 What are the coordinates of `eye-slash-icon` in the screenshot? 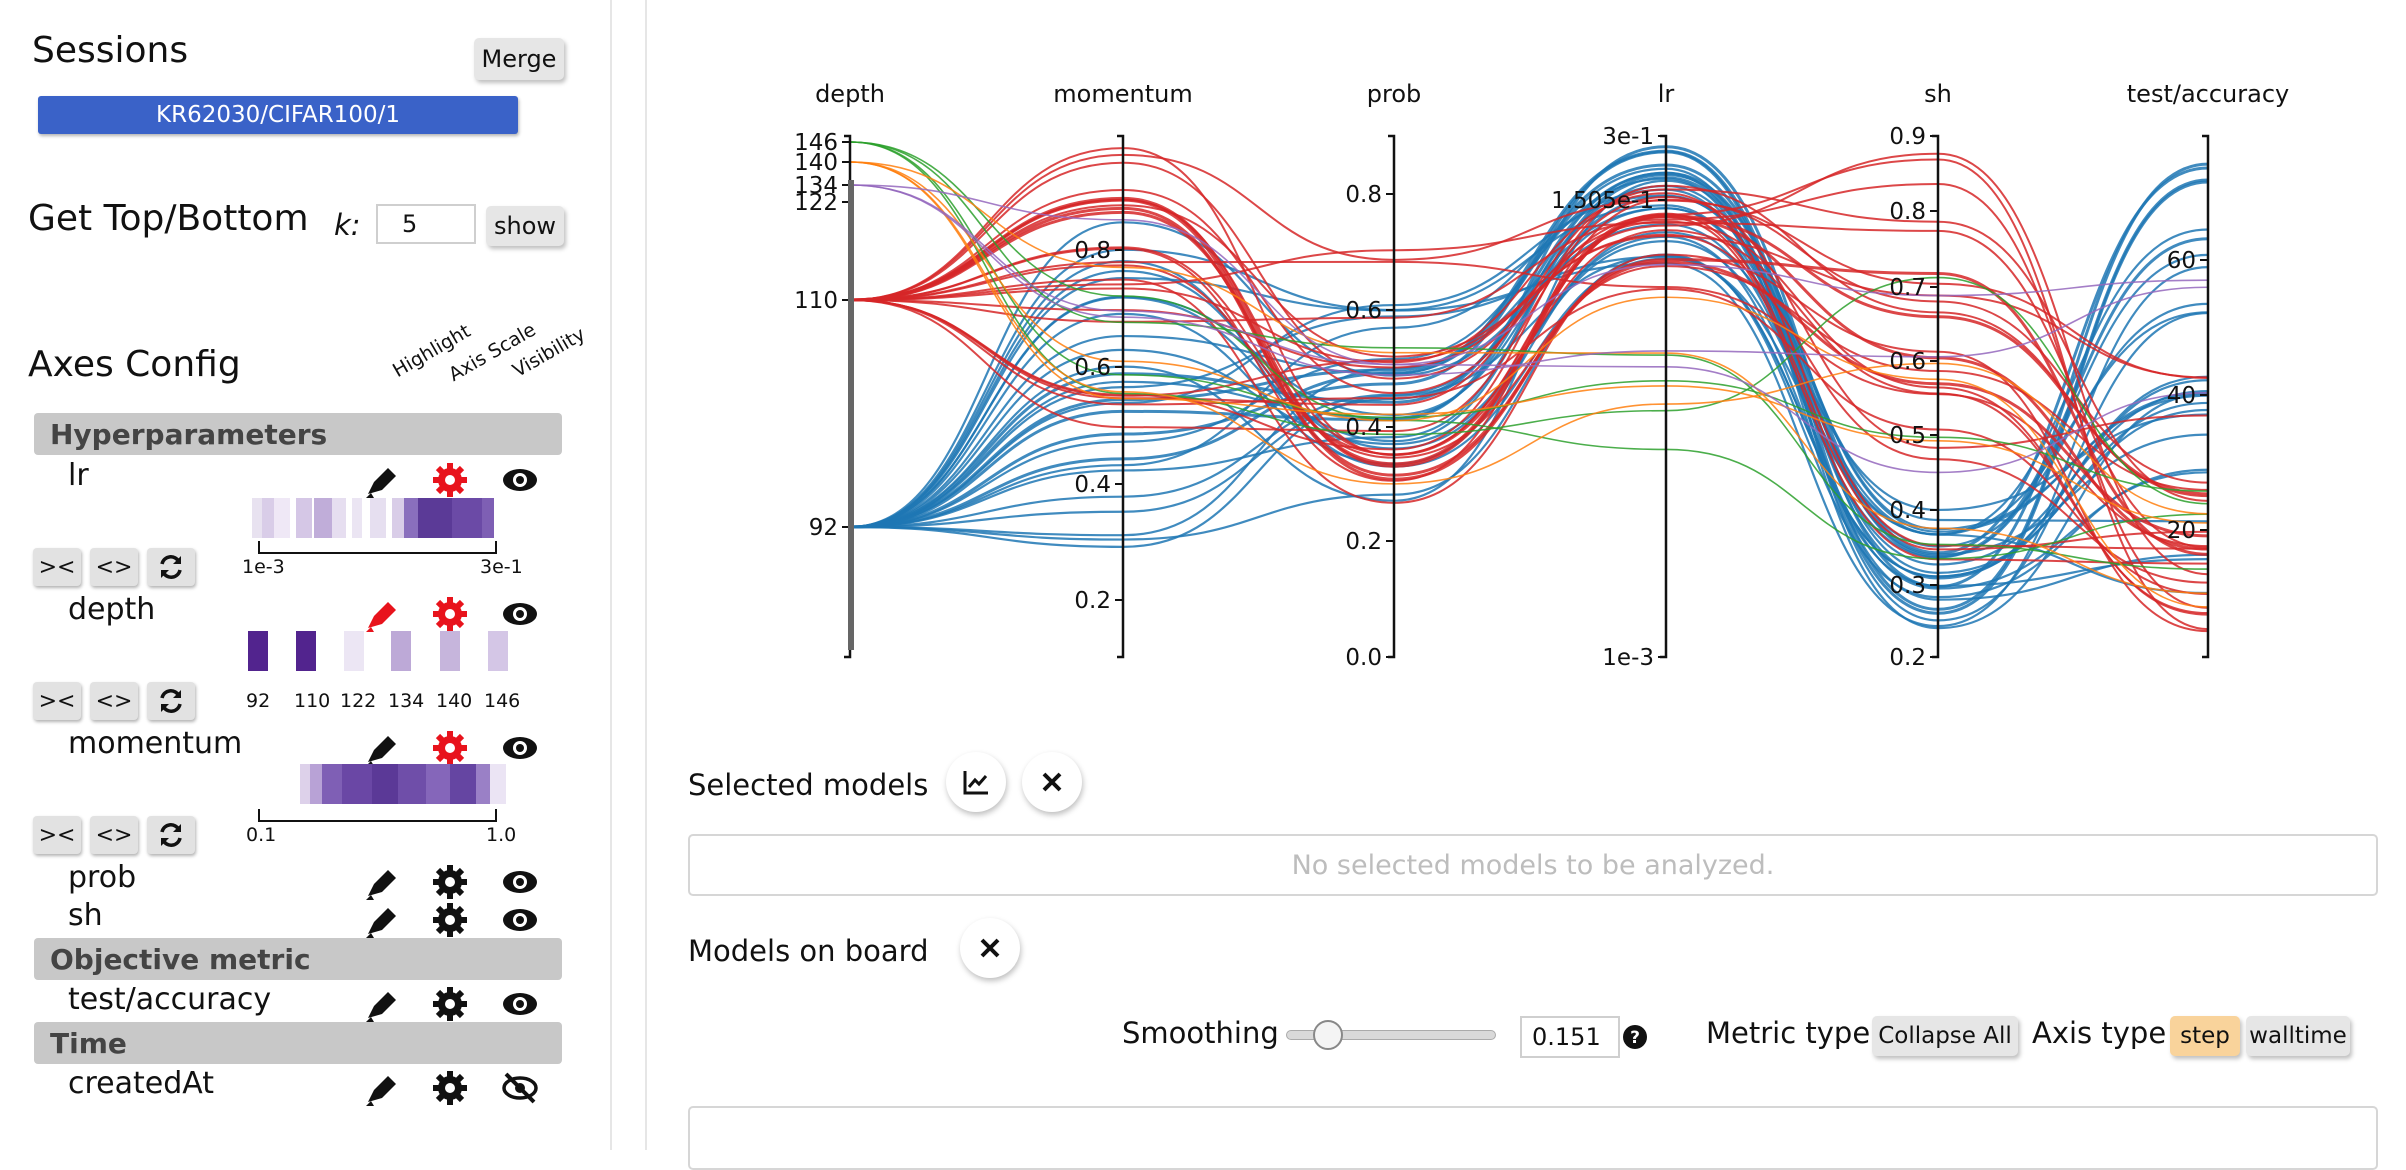 It's located at (520, 1088).